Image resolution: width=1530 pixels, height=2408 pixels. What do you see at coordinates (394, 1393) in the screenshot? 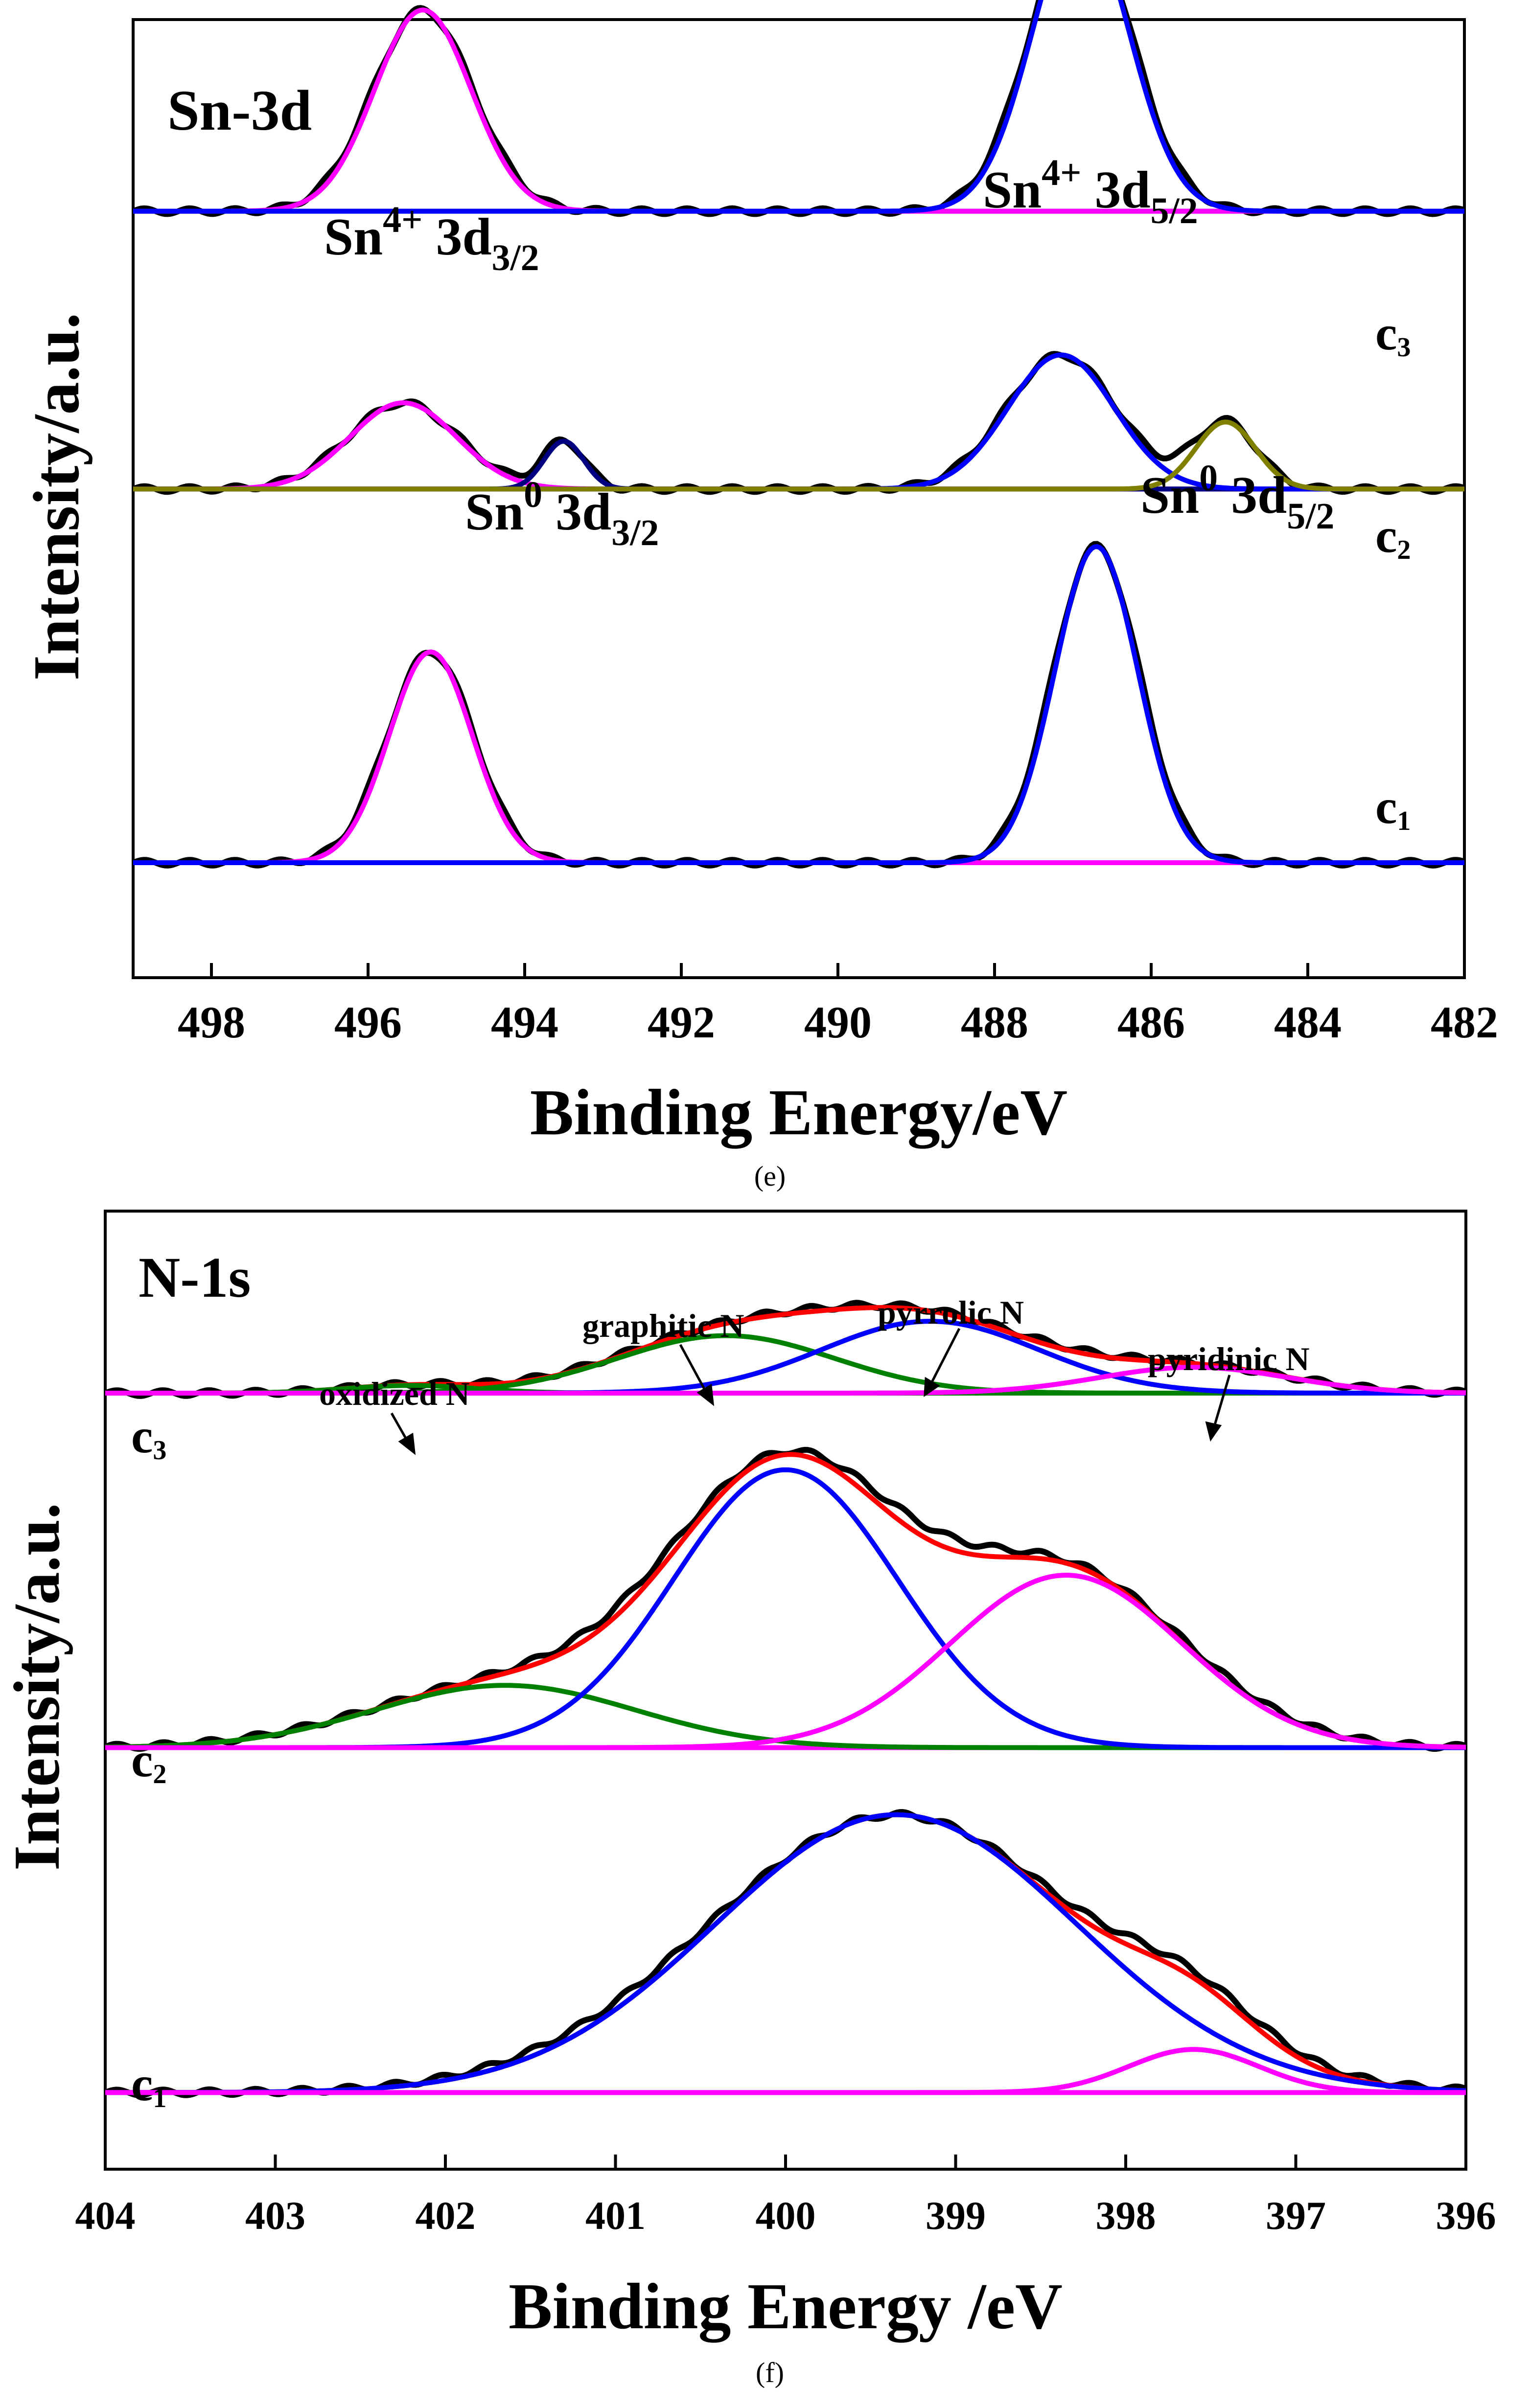
I see `panel-f-annotation-oxidized-n: oxidized N` at bounding box center [394, 1393].